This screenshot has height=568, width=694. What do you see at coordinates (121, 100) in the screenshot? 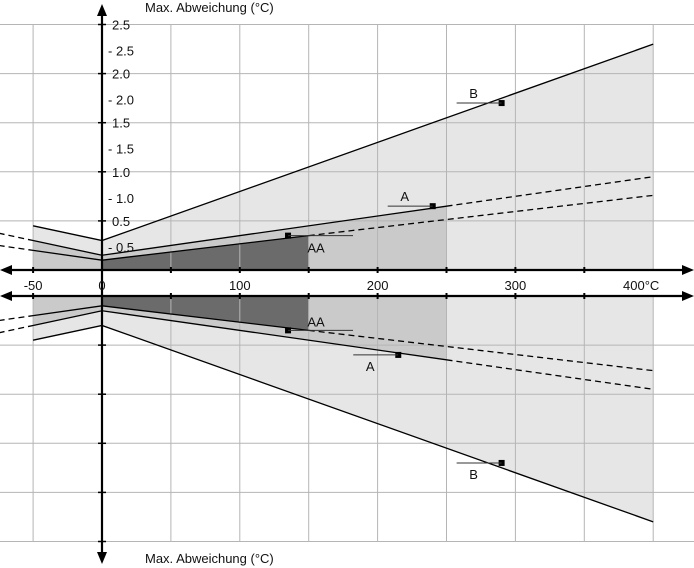
I see `y-tick-label: - 2.0` at bounding box center [121, 100].